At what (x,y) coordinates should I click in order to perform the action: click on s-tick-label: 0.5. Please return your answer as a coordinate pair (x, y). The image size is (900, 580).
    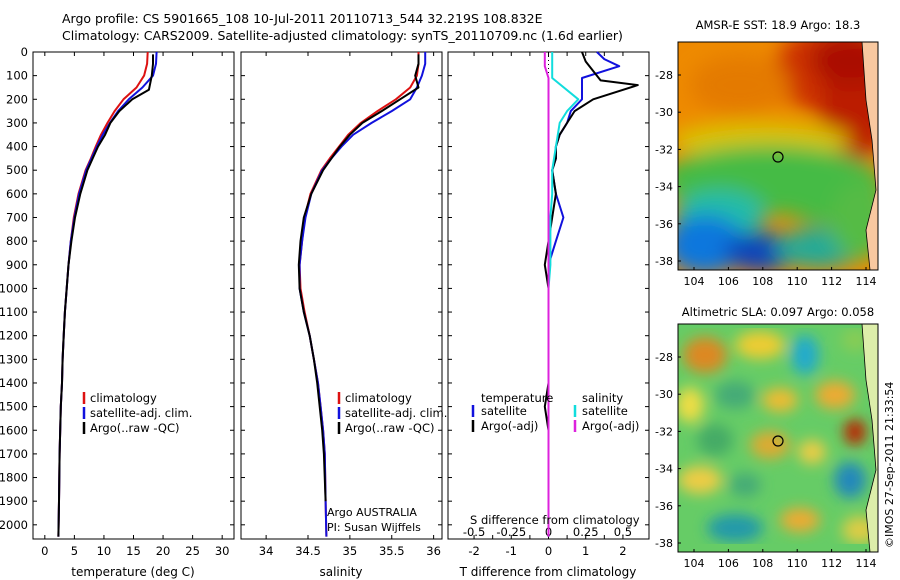
    Looking at the image, I should click on (623, 532).